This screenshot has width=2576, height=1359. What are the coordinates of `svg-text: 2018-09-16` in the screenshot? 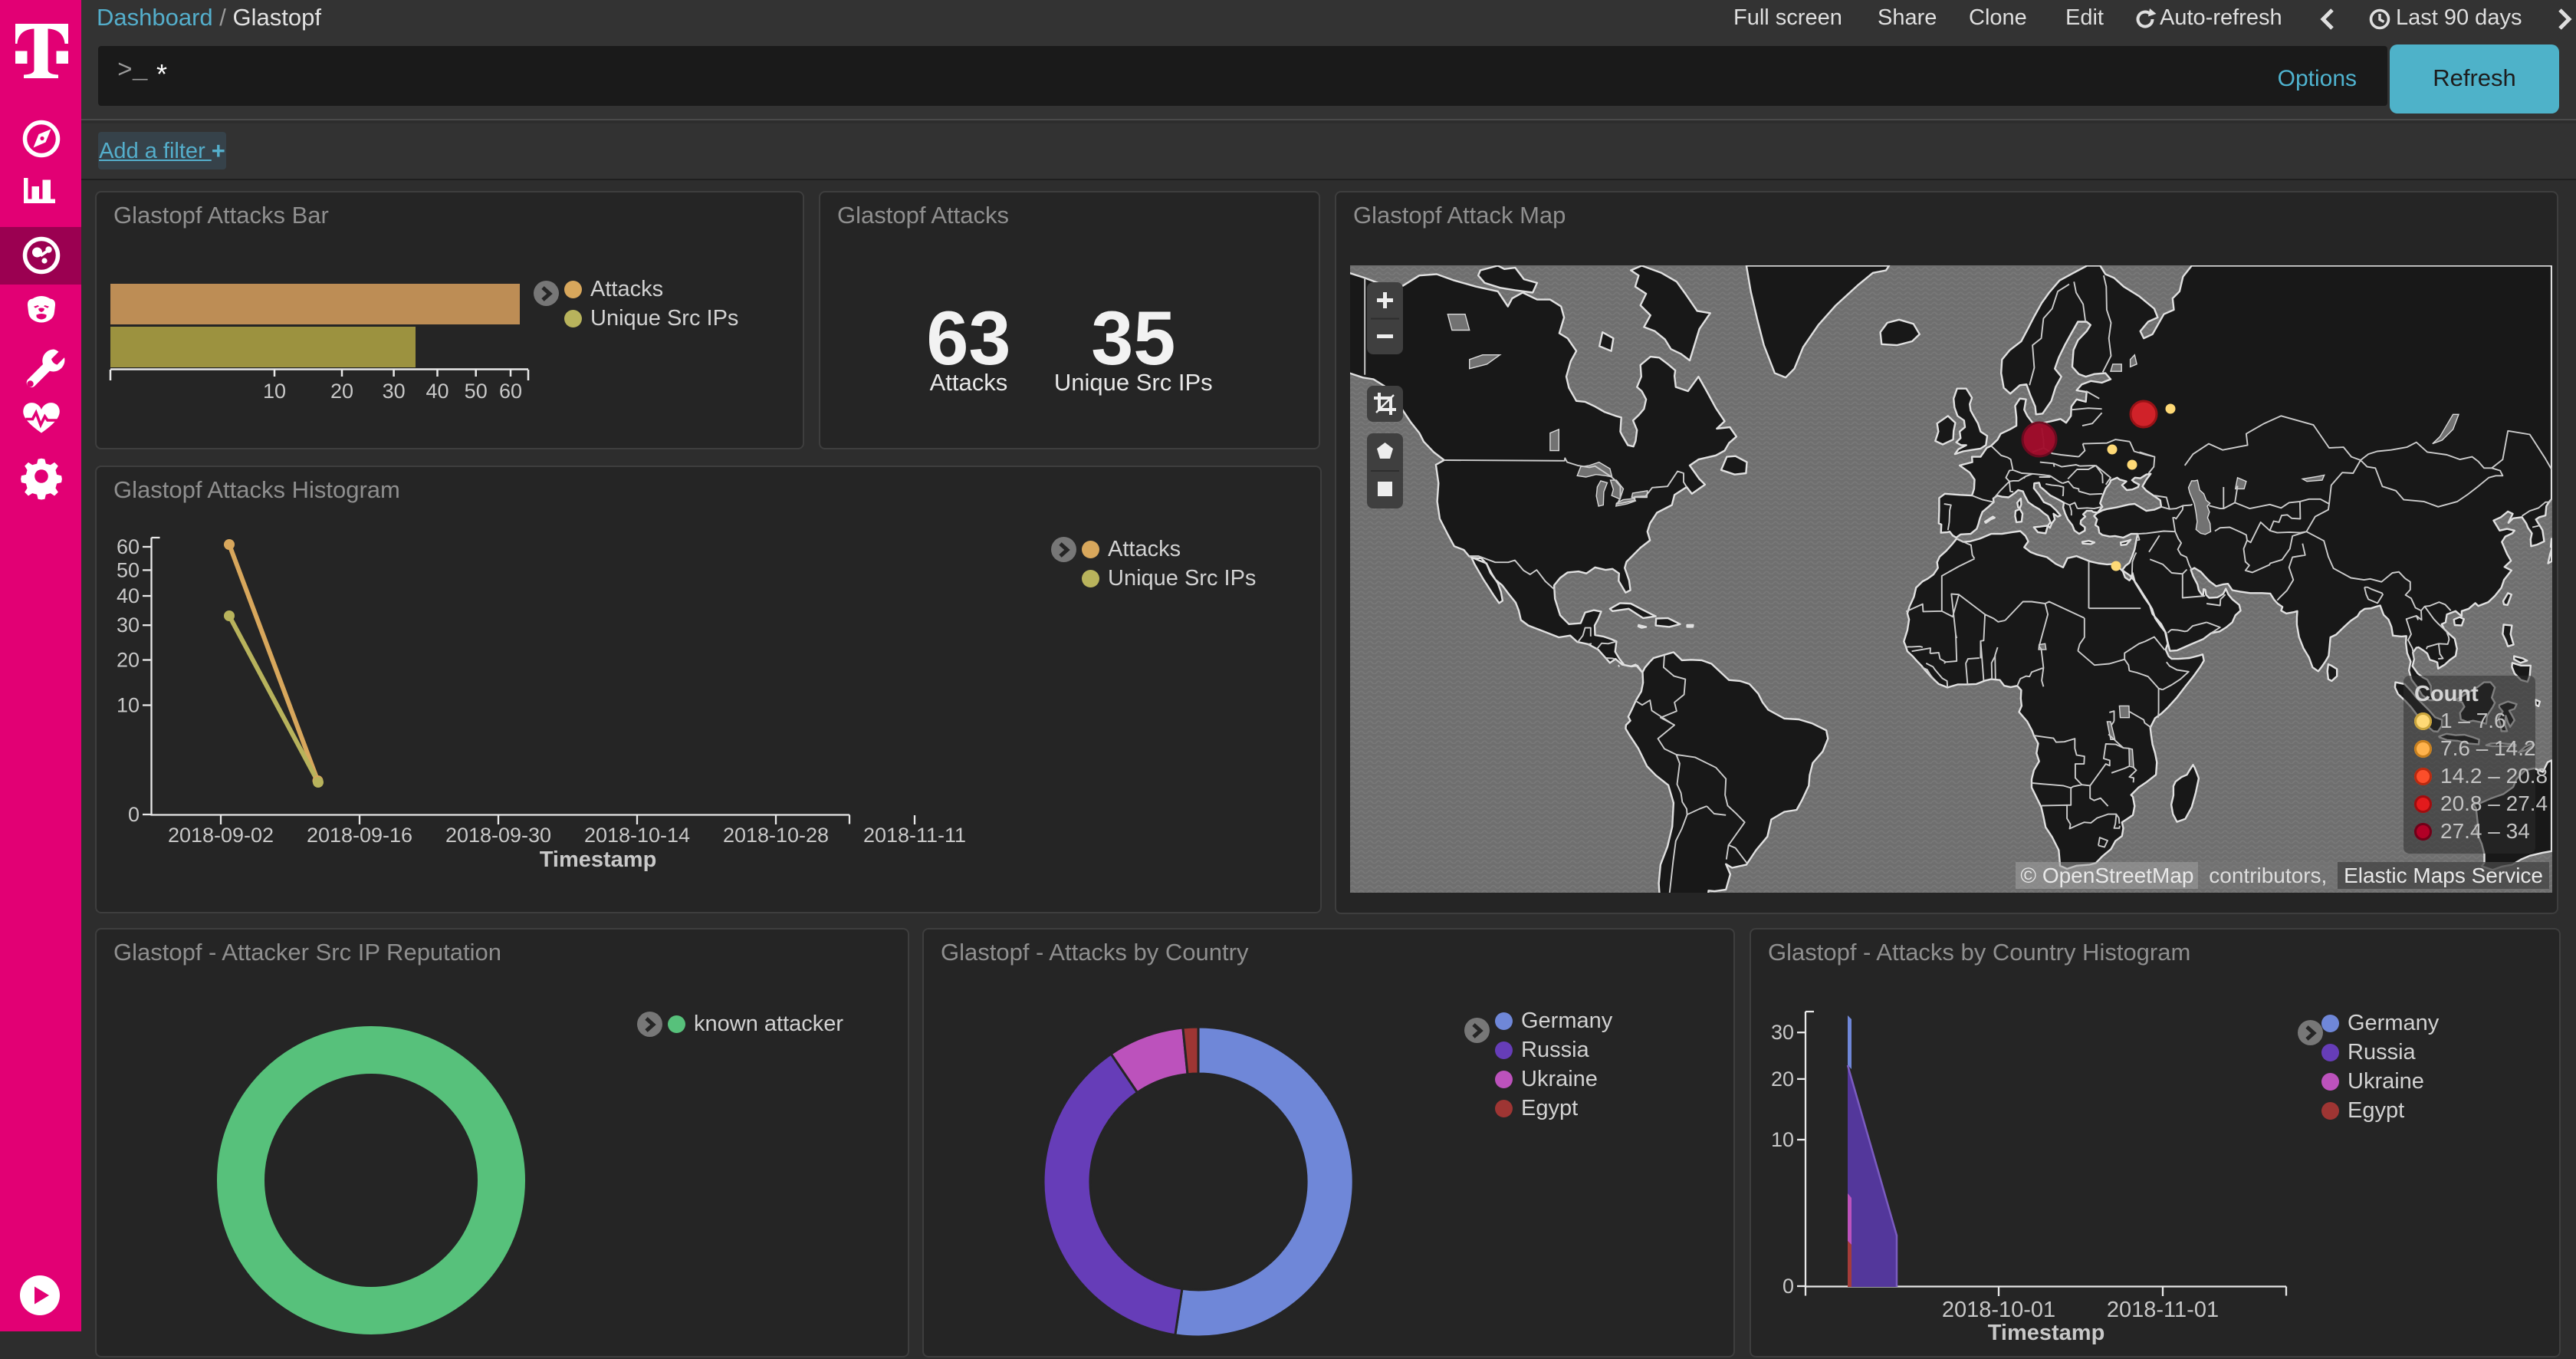 It's located at (359, 835).